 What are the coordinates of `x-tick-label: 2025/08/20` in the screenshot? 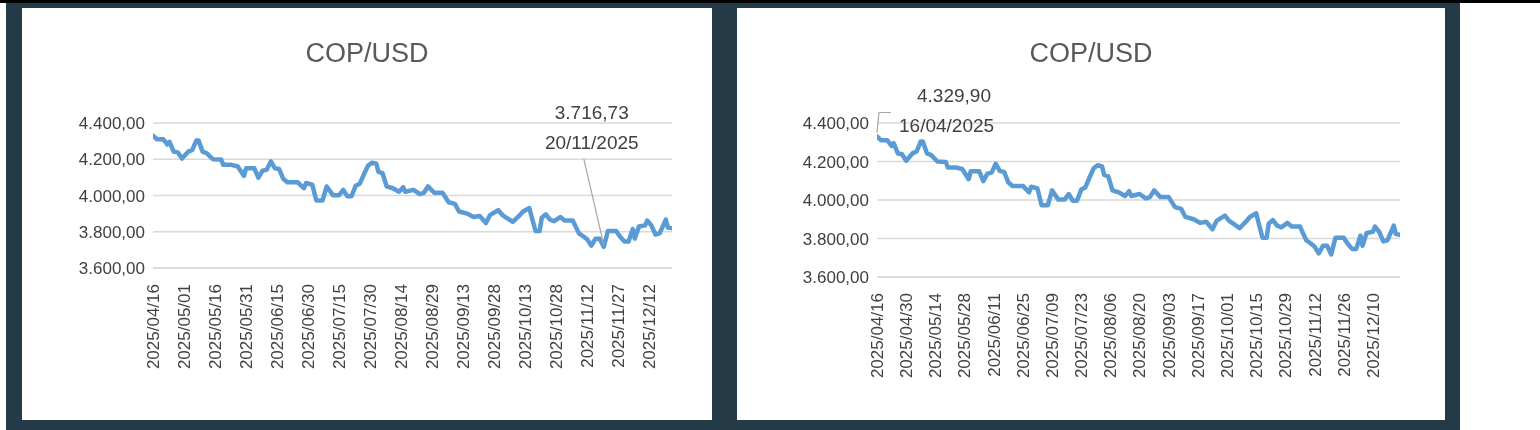 It's located at (1140, 336).